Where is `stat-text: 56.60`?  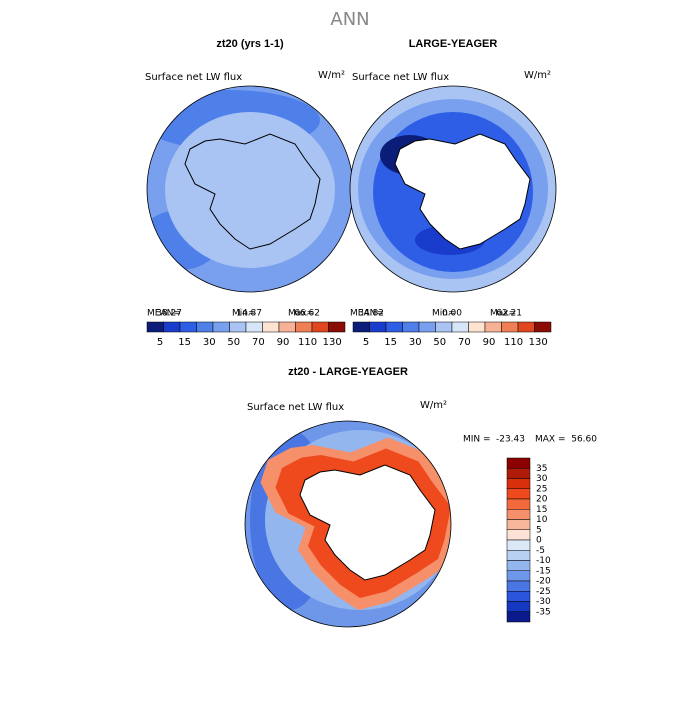
stat-text: 56.60 is located at coordinates (584, 440).